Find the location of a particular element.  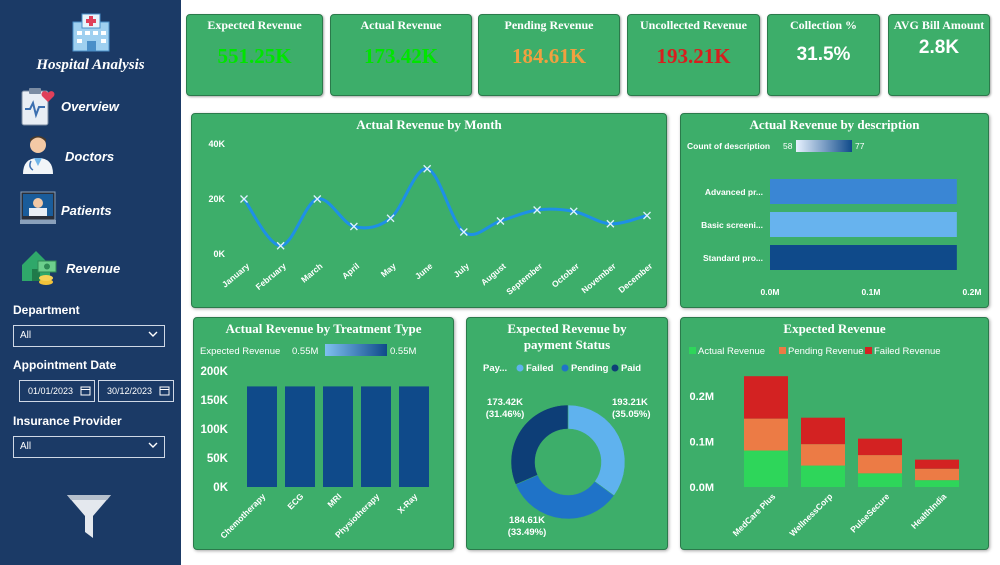

clipboard-heart-icon is located at coordinates (38, 107).